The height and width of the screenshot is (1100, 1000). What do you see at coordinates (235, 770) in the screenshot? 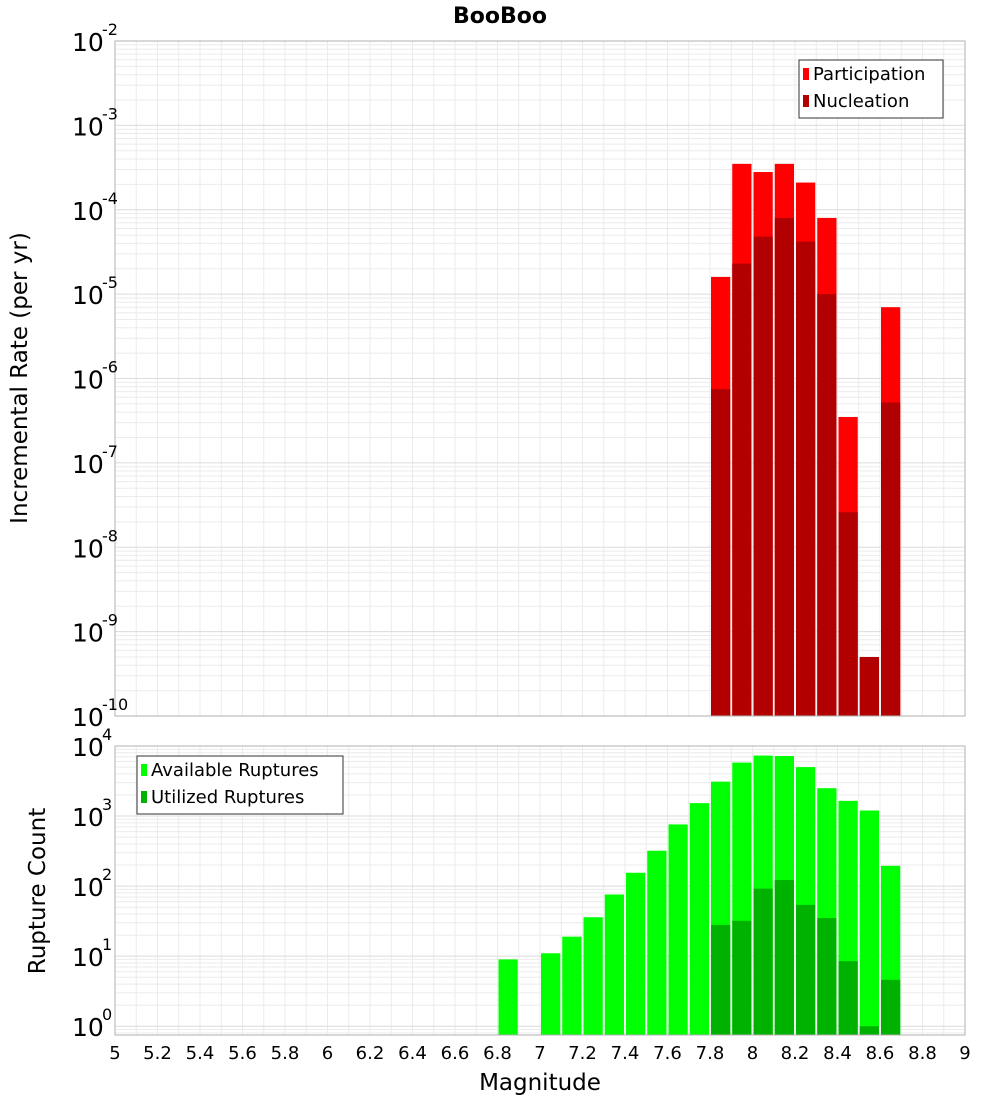
I see `count-legend-label: Available Ruptures` at bounding box center [235, 770].